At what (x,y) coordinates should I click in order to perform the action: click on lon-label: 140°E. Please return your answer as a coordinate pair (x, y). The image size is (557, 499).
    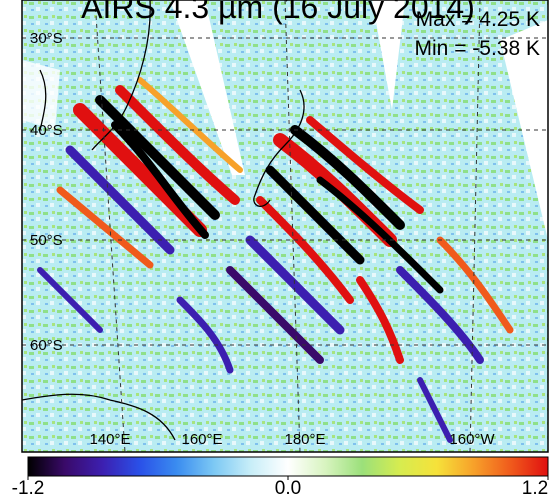
    Looking at the image, I should click on (109, 439).